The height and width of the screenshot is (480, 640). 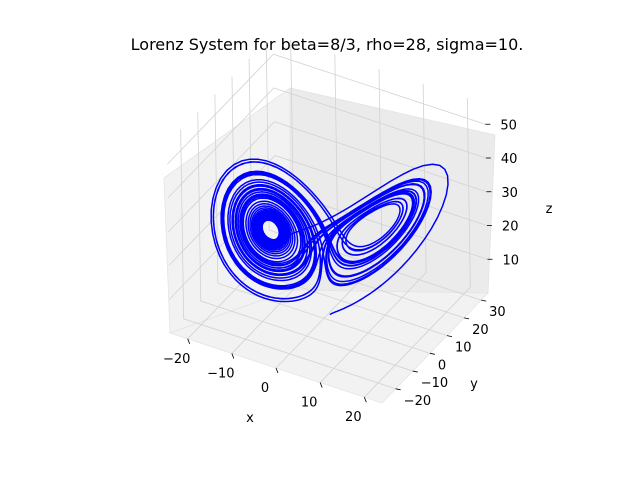 What do you see at coordinates (549, 209) in the screenshot?
I see `z-axis-label: z` at bounding box center [549, 209].